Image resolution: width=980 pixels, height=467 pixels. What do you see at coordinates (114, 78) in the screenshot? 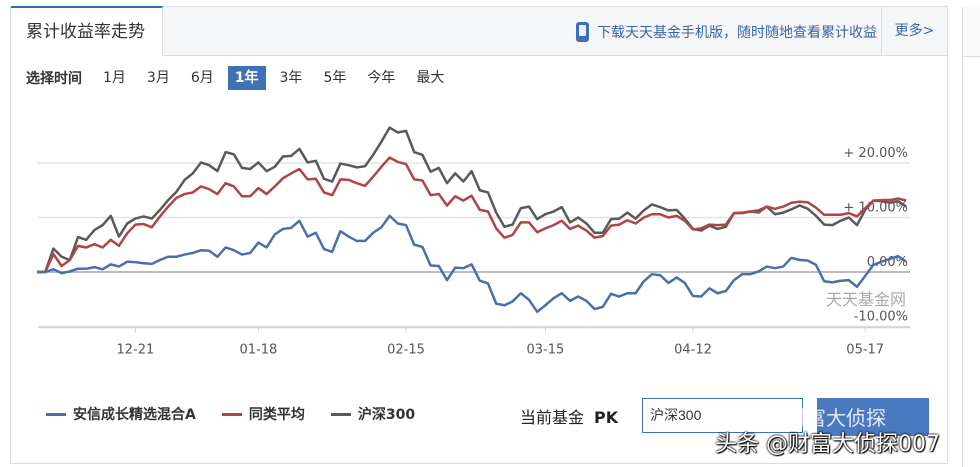
I see `time-option: 1月` at bounding box center [114, 78].